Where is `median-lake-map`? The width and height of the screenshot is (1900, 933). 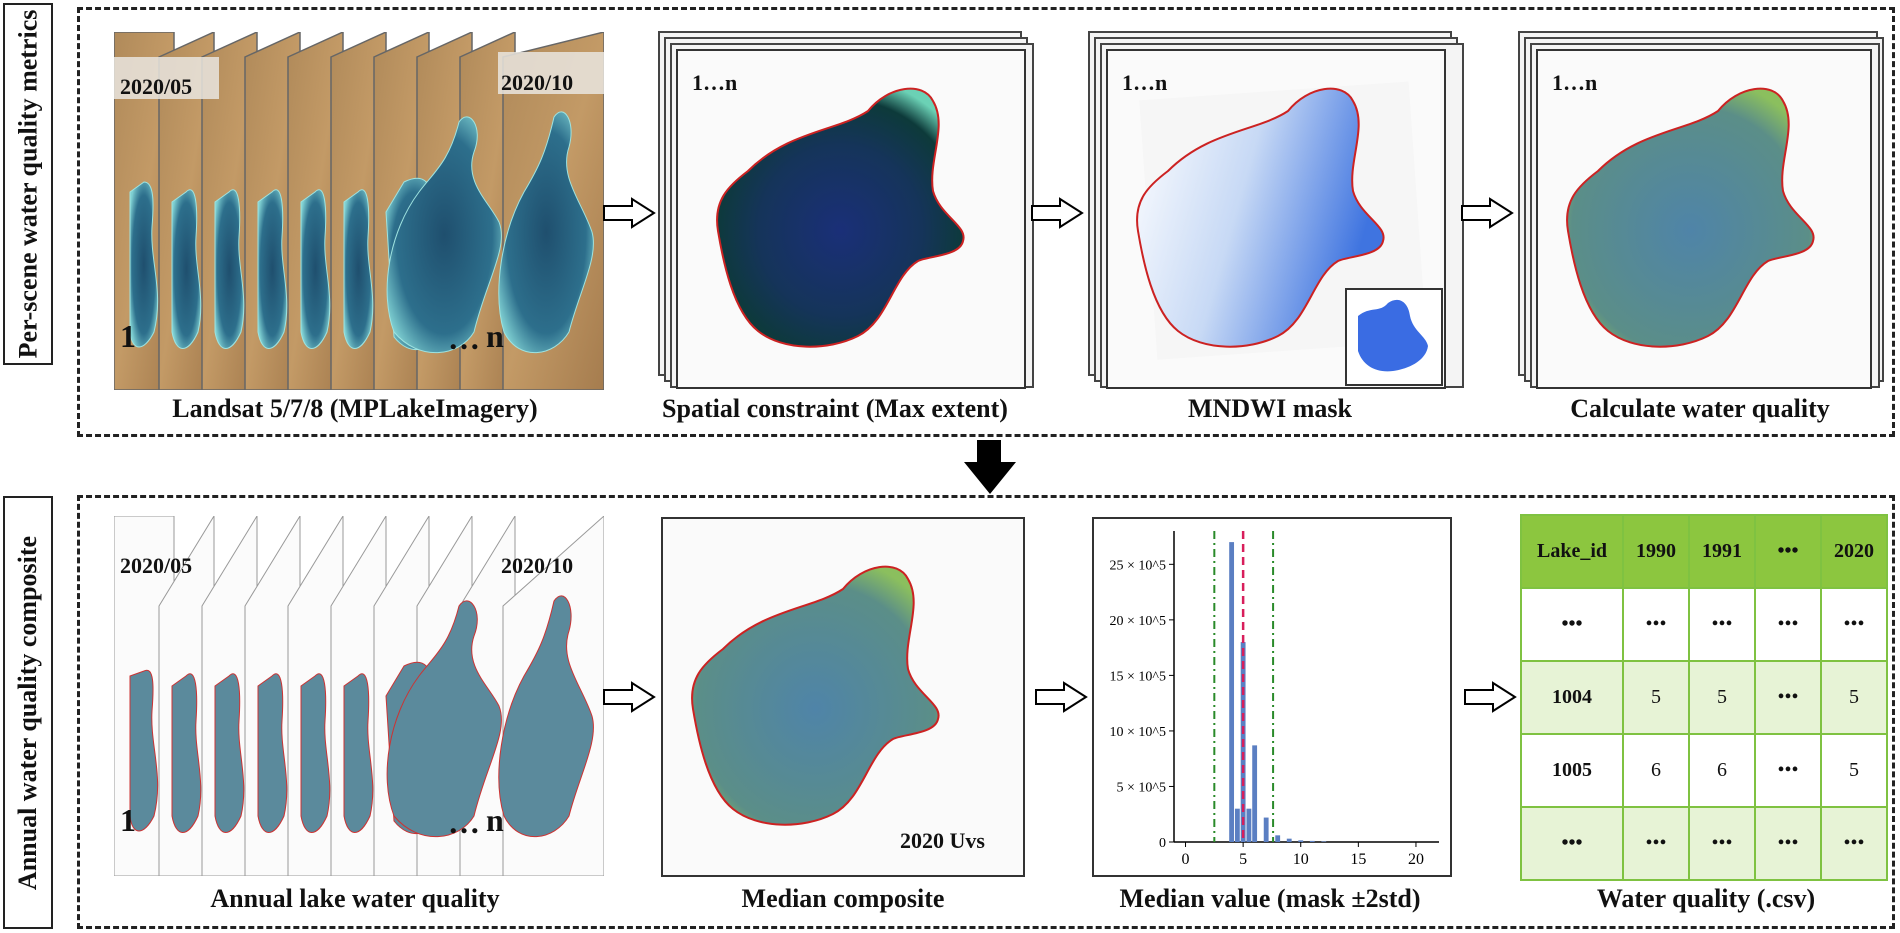 median-lake-map is located at coordinates (815, 695).